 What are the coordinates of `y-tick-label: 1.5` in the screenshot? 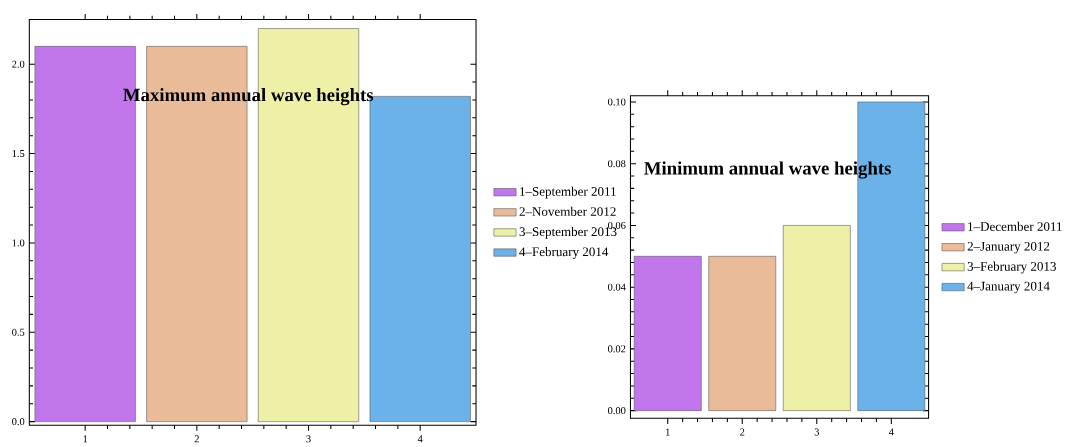 It's located at (18, 154).